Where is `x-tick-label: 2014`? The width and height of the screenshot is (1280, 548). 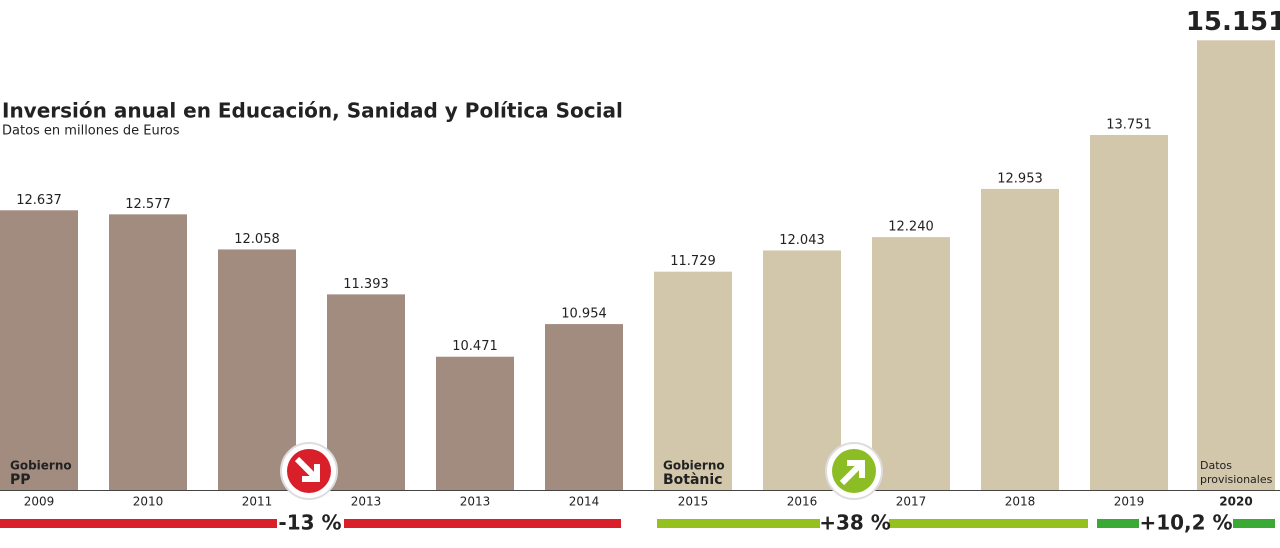
x-tick-label: 2014 is located at coordinates (584, 502).